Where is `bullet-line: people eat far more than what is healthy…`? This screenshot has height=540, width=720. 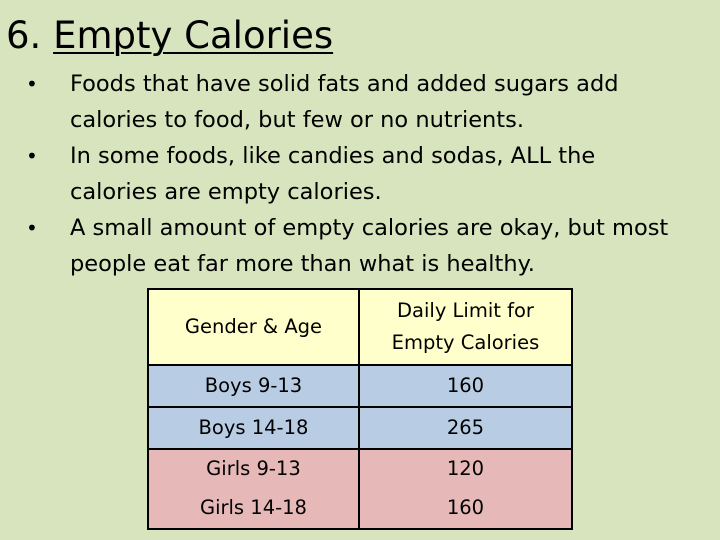 bullet-line: people eat far more than what is healthy… is located at coordinates (302, 264).